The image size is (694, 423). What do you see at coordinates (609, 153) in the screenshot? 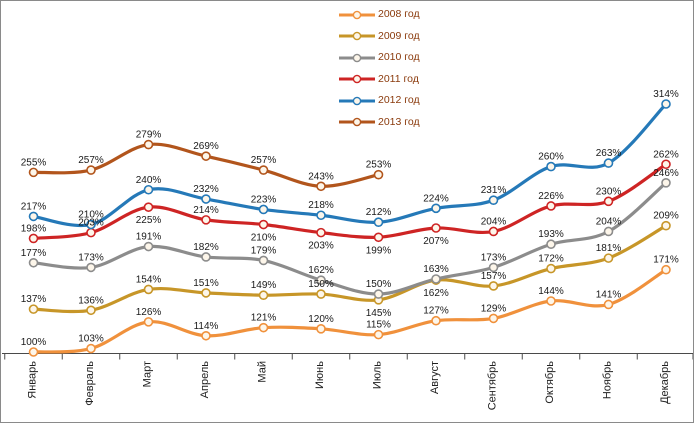
I see `data-label: 263%` at bounding box center [609, 153].